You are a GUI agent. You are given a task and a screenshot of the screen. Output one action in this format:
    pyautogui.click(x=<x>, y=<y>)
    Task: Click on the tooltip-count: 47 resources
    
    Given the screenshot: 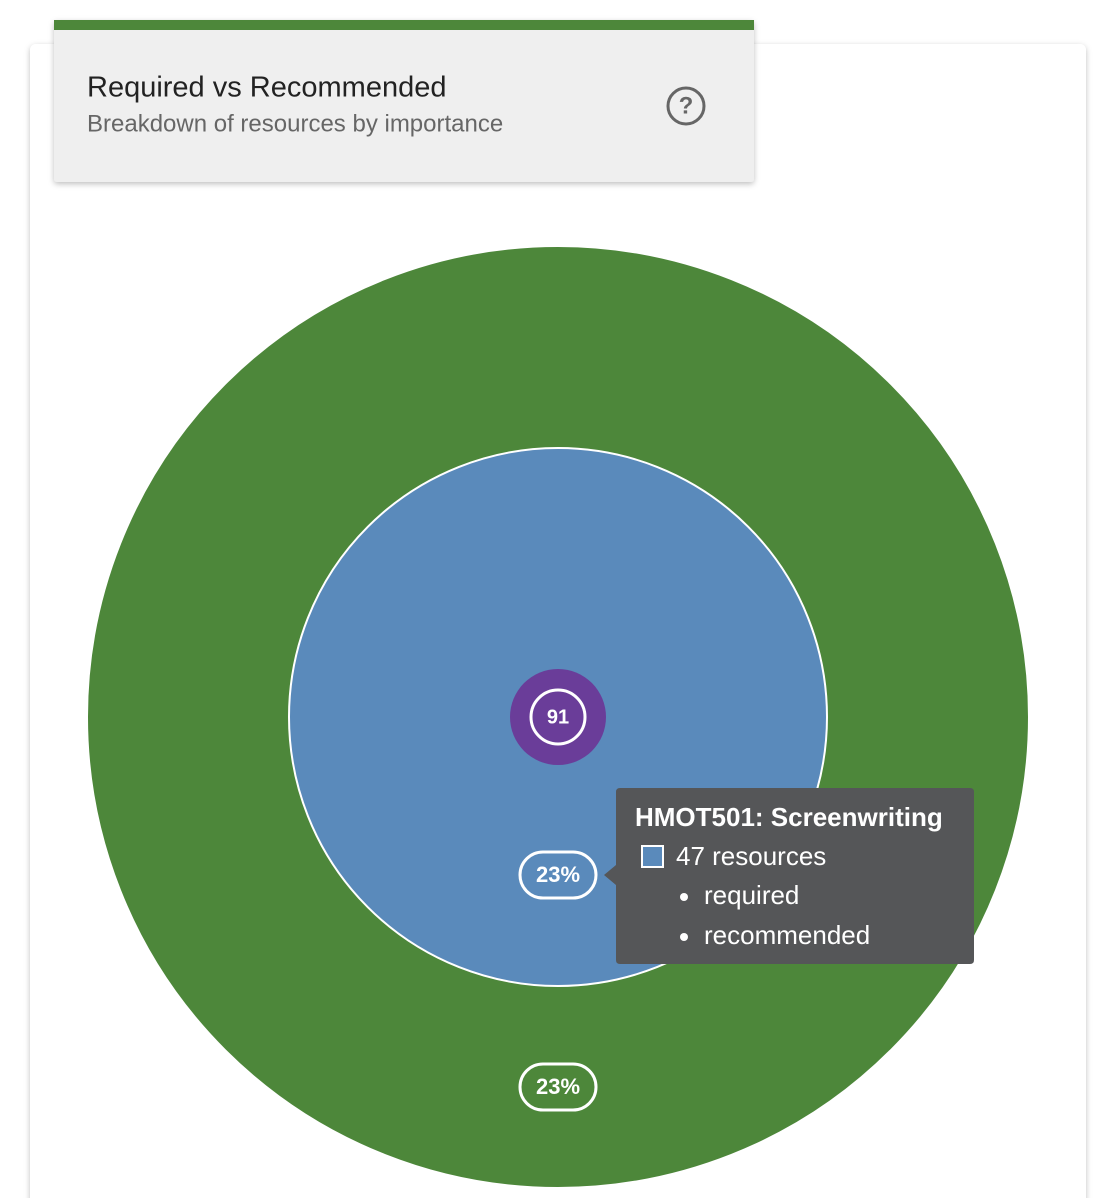 What is the action you would take?
    pyautogui.click(x=751, y=856)
    